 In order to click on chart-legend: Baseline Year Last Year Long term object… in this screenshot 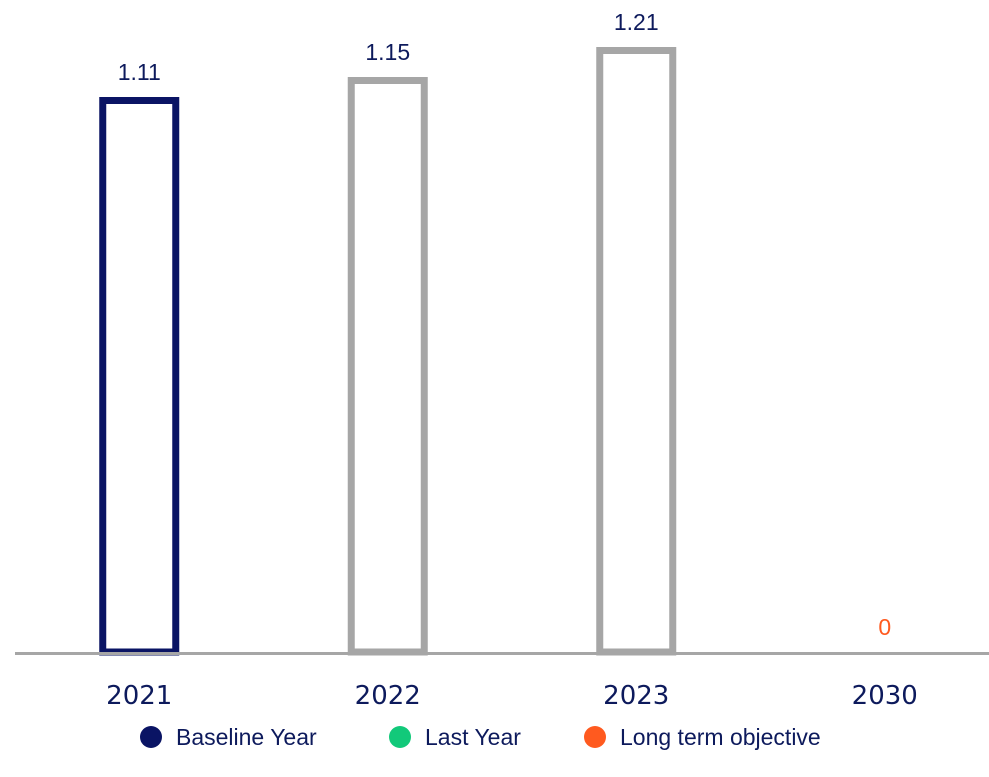, I will do `click(494, 737)`.